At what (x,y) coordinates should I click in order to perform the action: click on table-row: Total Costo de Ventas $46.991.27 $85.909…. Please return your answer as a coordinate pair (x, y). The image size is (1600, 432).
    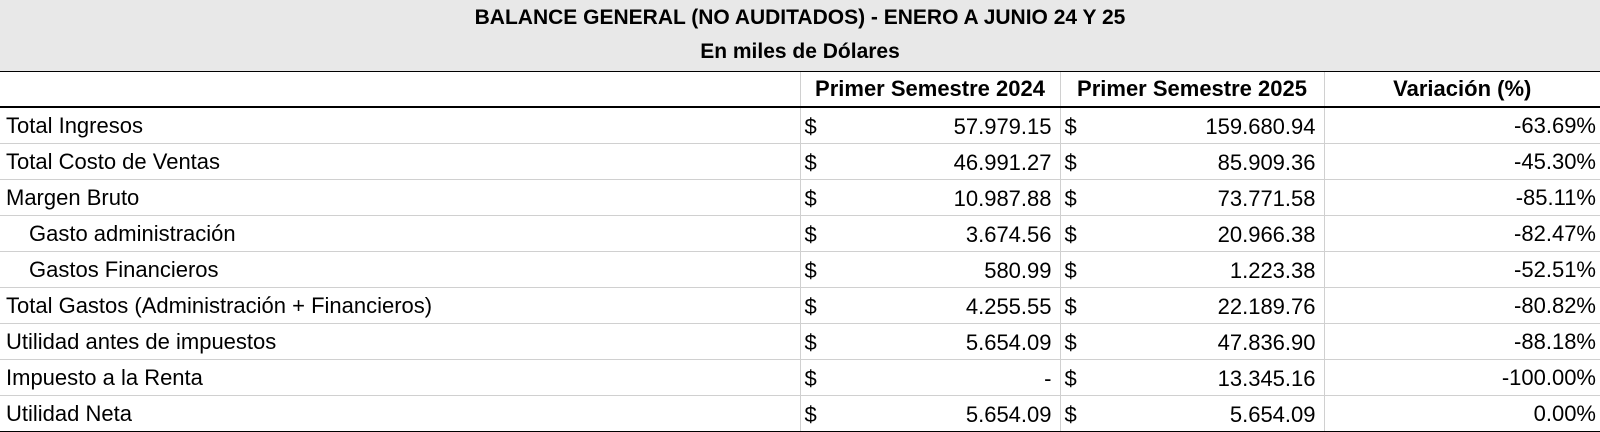
    Looking at the image, I should click on (800, 161).